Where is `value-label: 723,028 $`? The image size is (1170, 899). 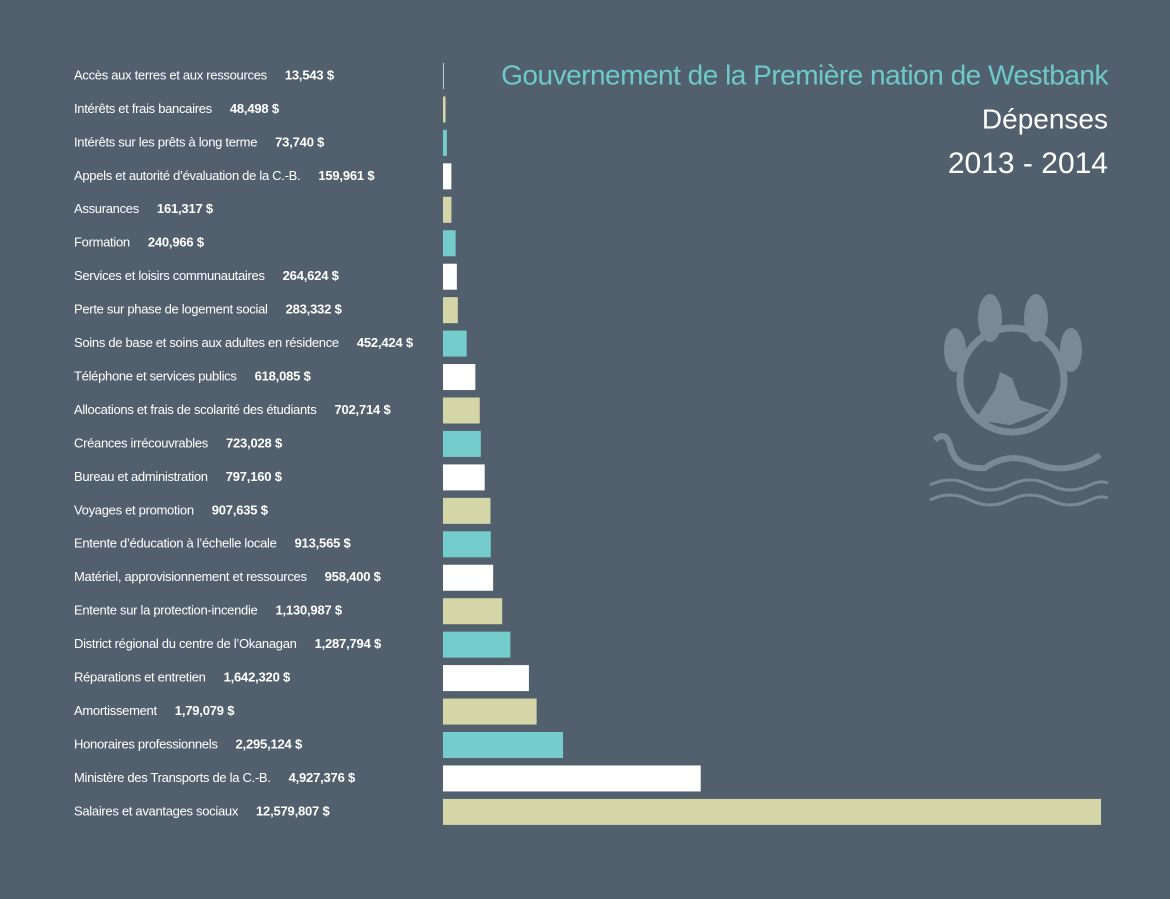
value-label: 723,028 $ is located at coordinates (254, 442).